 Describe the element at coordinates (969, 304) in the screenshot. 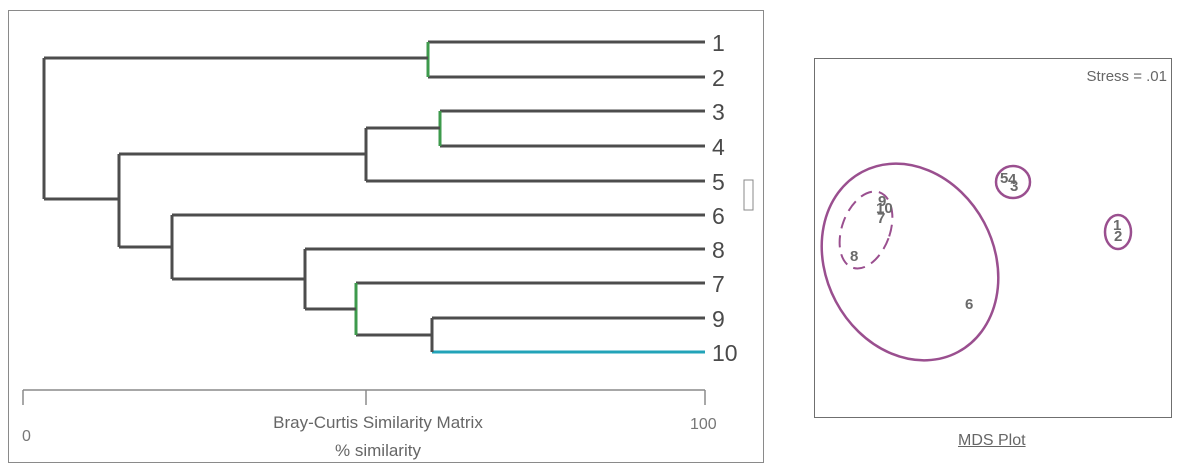

I see `mds-point: 6` at that location.